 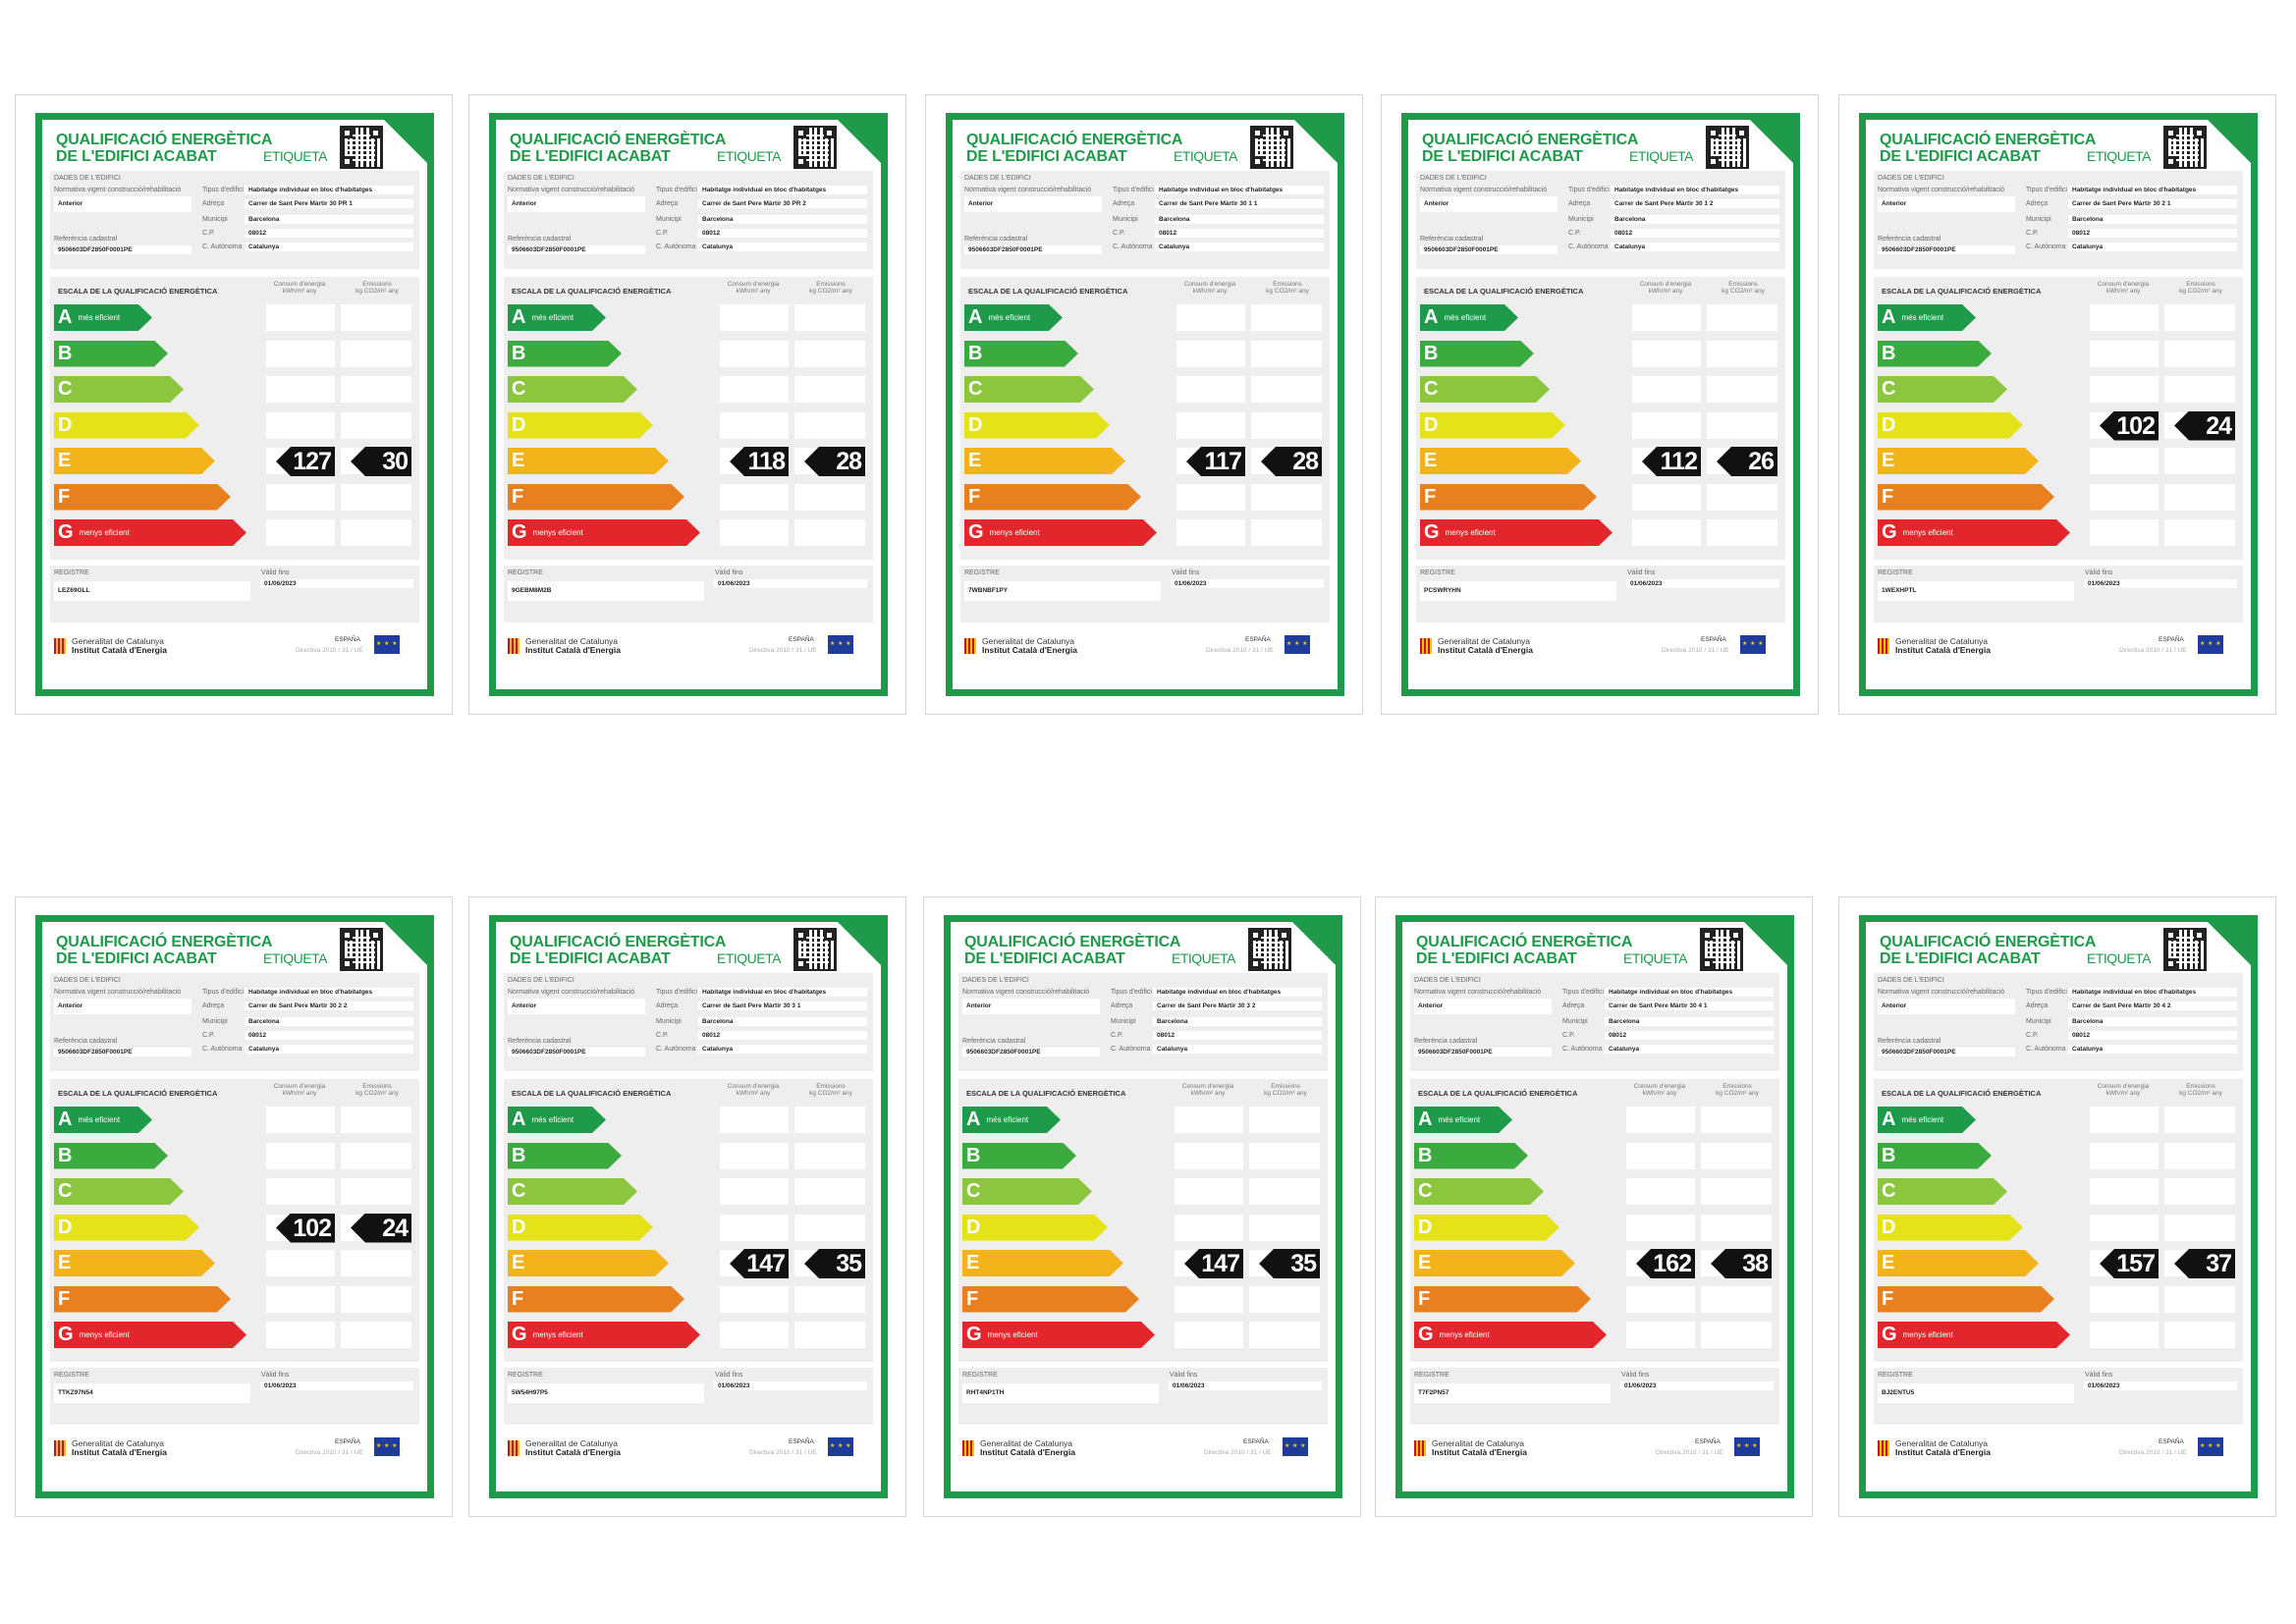 What do you see at coordinates (994, 1041) in the screenshot?
I see `referencia-label: Referència cadastral` at bounding box center [994, 1041].